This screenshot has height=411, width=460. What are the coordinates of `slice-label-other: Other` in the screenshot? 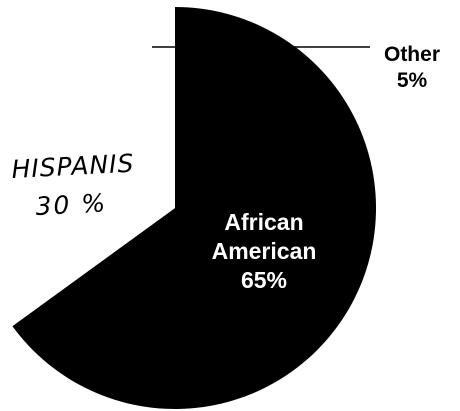 It's located at (412, 54).